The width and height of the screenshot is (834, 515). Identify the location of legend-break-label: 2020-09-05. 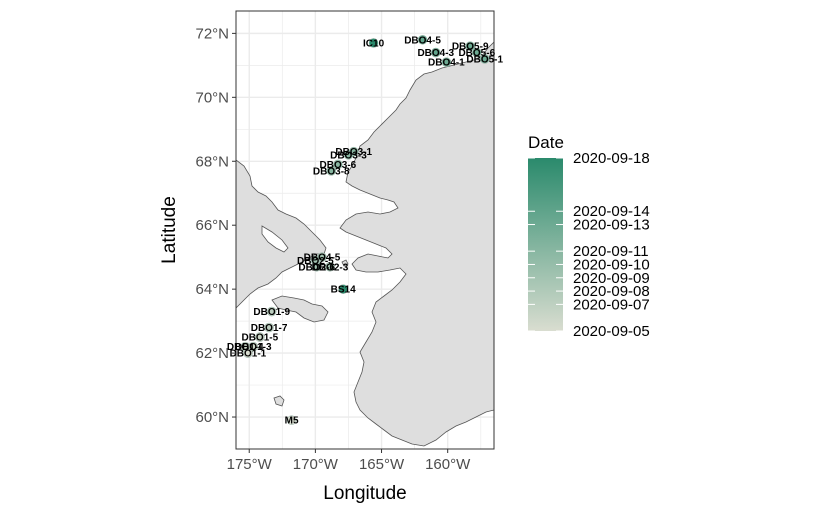
(611, 331).